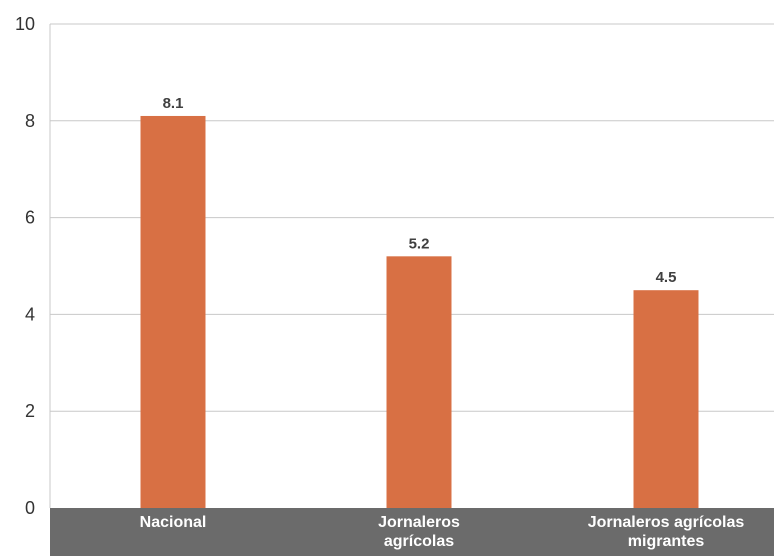 The image size is (774, 556). Describe the element at coordinates (30, 411) in the screenshot. I see `y-tick-label: 2` at that location.